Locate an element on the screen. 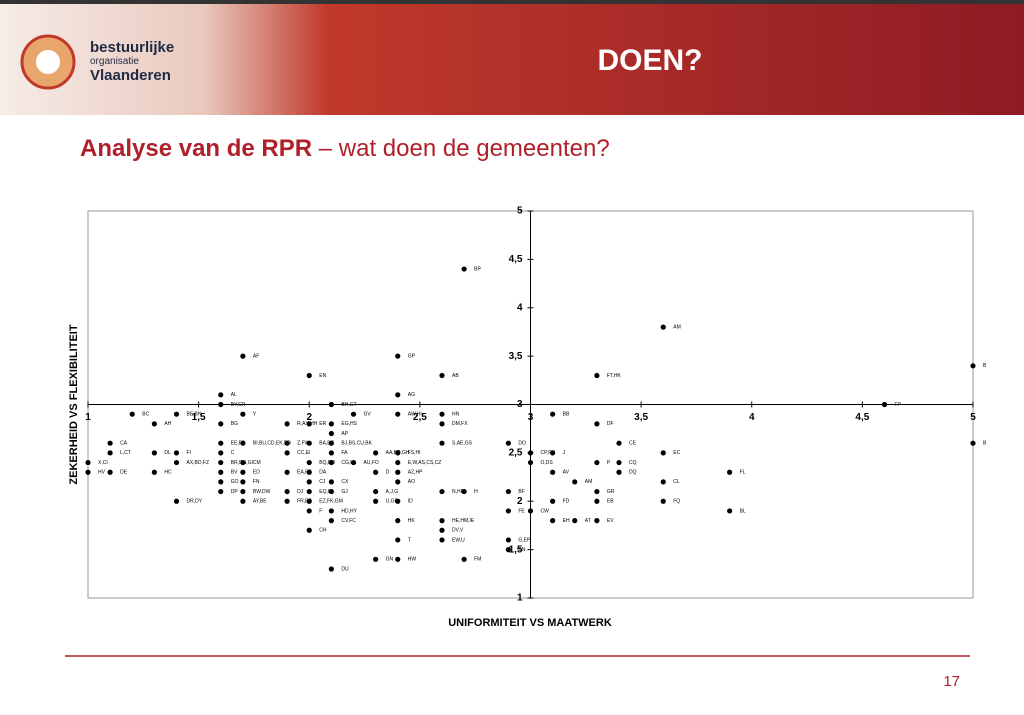 The image size is (1024, 715). x-tick-label: 2,5 is located at coordinates (420, 417).